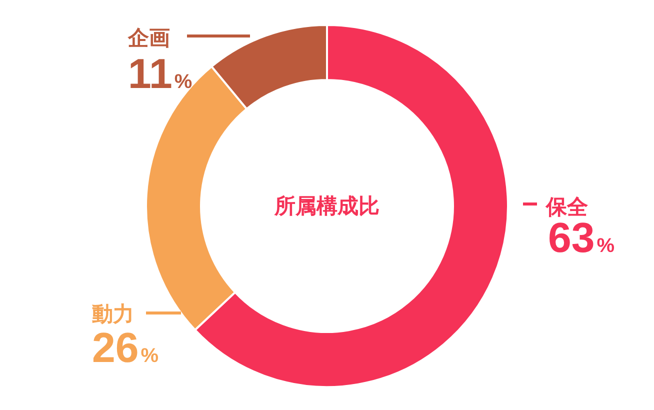  Describe the element at coordinates (148, 38) in the screenshot. I see `slice-label: 企画` at that location.